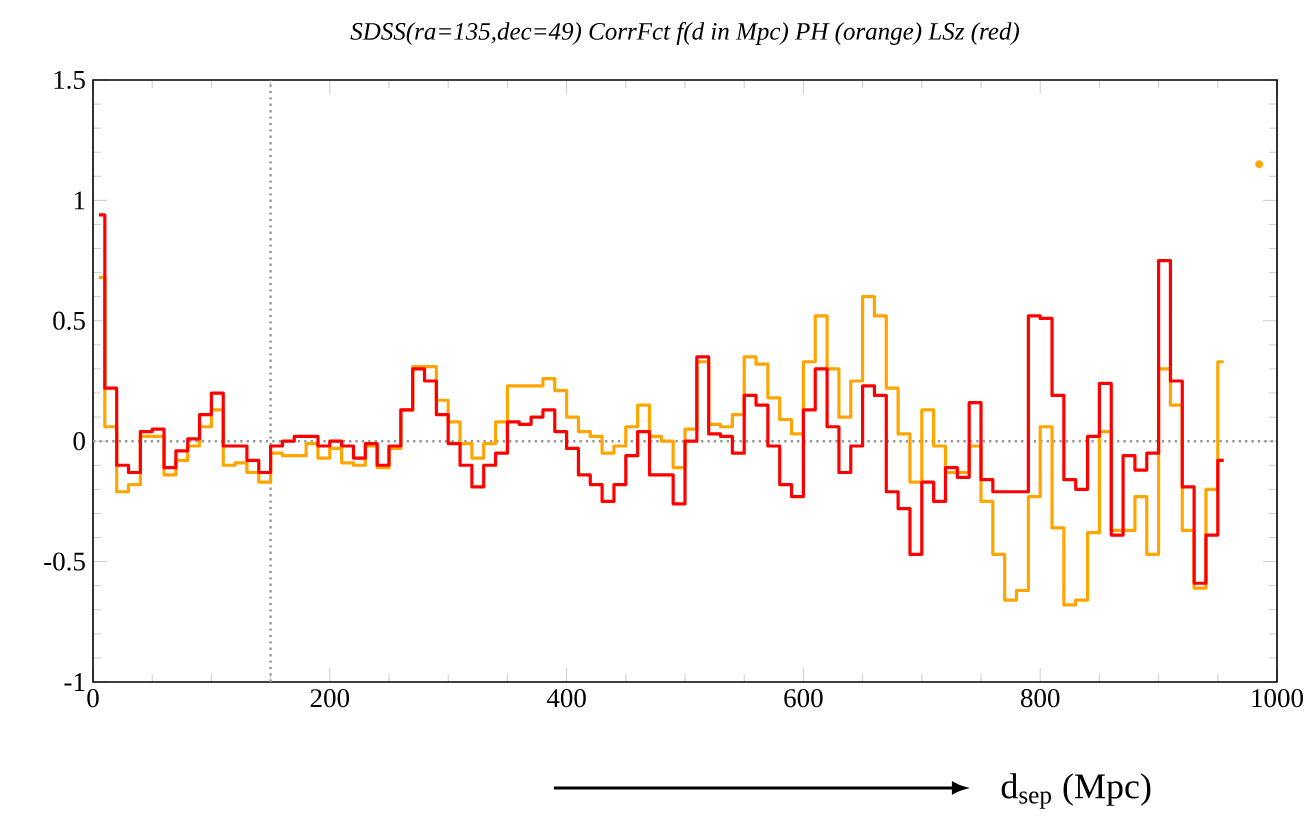 The height and width of the screenshot is (819, 1308). Describe the element at coordinates (79, 200) in the screenshot. I see `y-tick-label: 1` at that location.